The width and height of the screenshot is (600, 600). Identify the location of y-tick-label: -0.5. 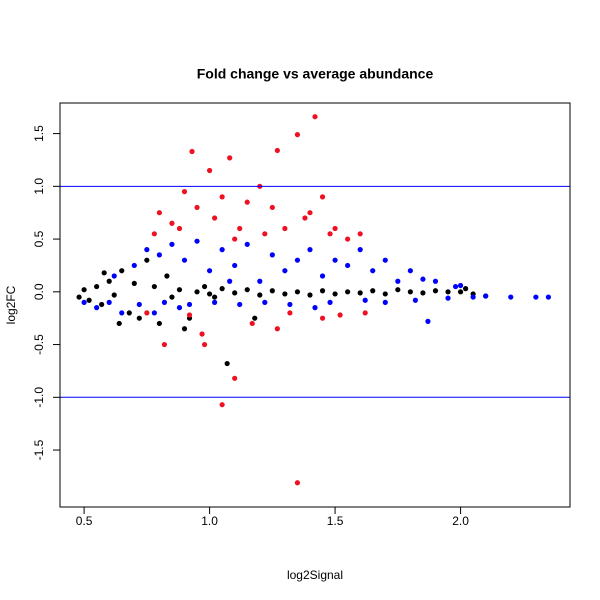
(39, 344).